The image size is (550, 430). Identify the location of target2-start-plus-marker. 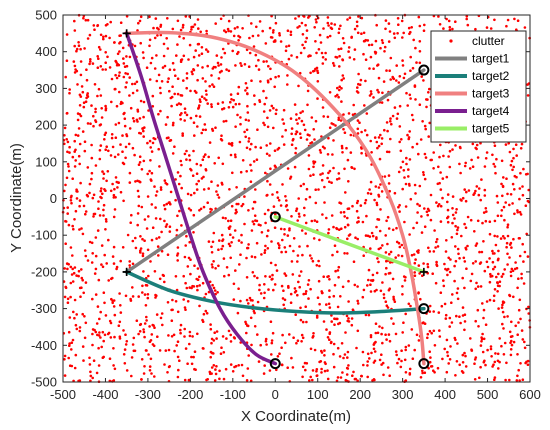
(126, 271).